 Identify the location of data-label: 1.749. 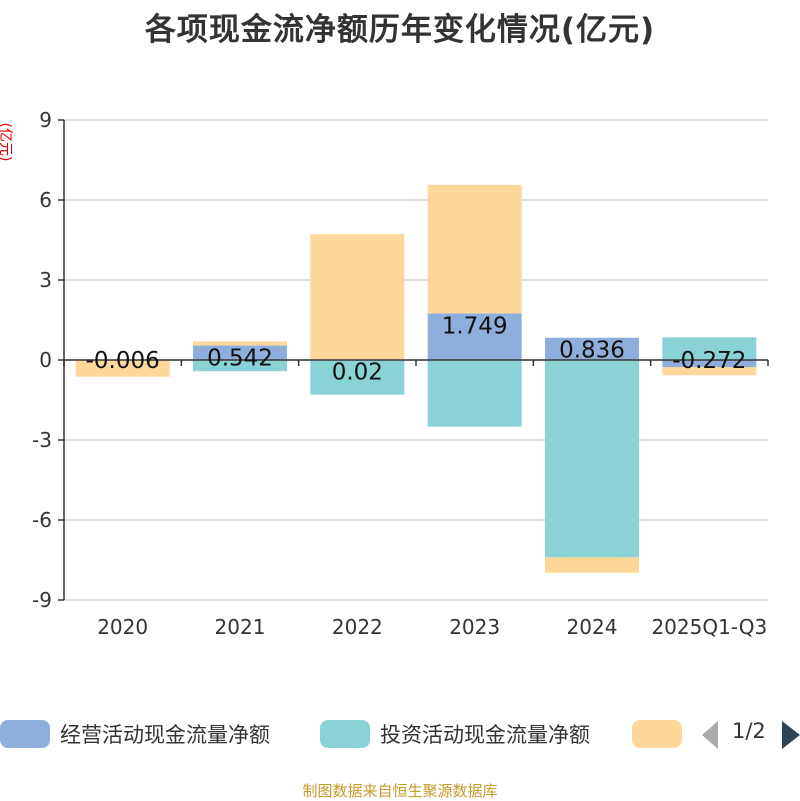
(475, 326).